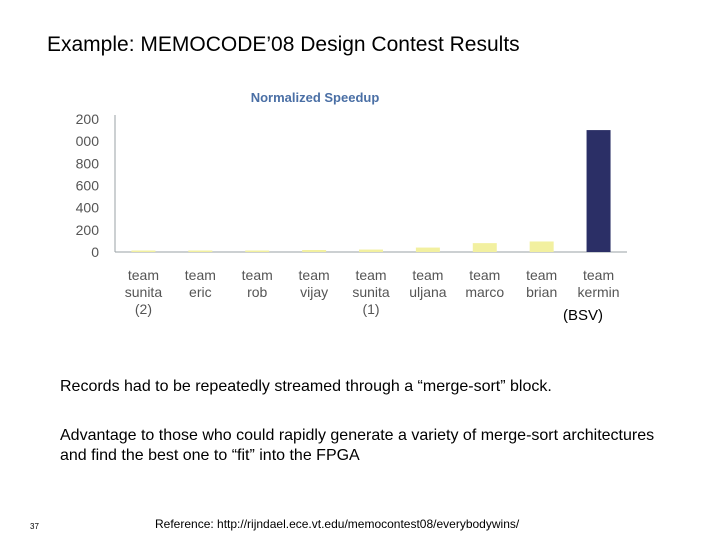 The height and width of the screenshot is (540, 720). I want to click on chart-title: Normalized Speedup, so click(315, 97).